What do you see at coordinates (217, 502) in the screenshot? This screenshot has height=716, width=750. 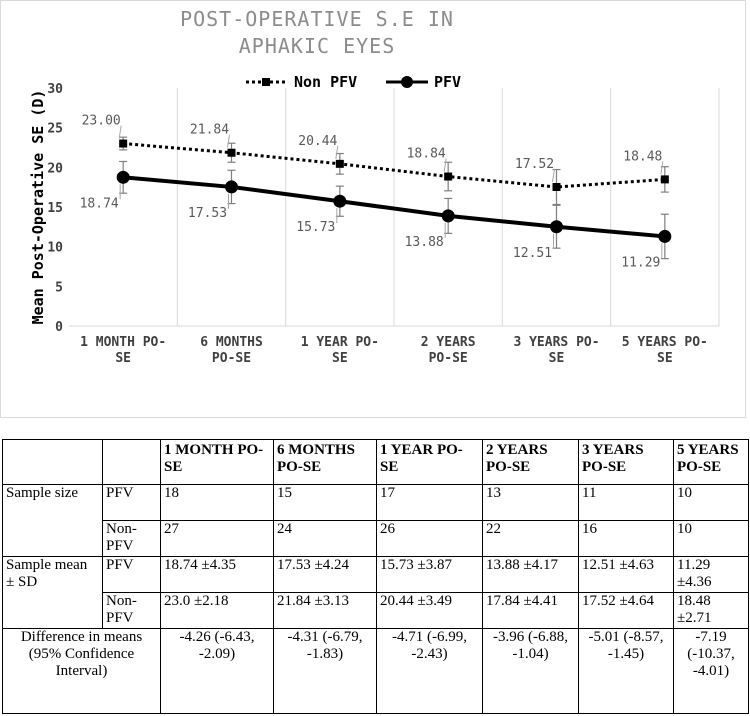 I see `table-cell: 18` at bounding box center [217, 502].